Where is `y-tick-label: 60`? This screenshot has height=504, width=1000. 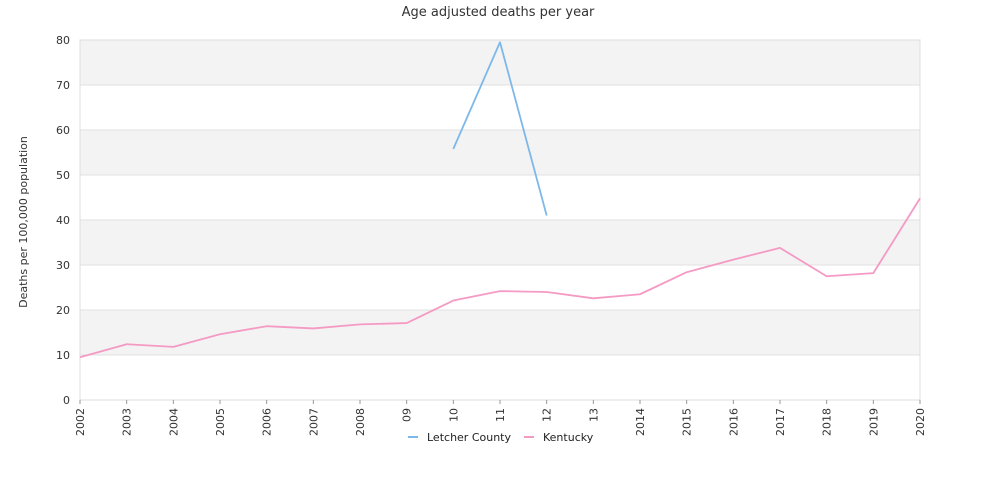
y-tick-label: 60 is located at coordinates (63, 130).